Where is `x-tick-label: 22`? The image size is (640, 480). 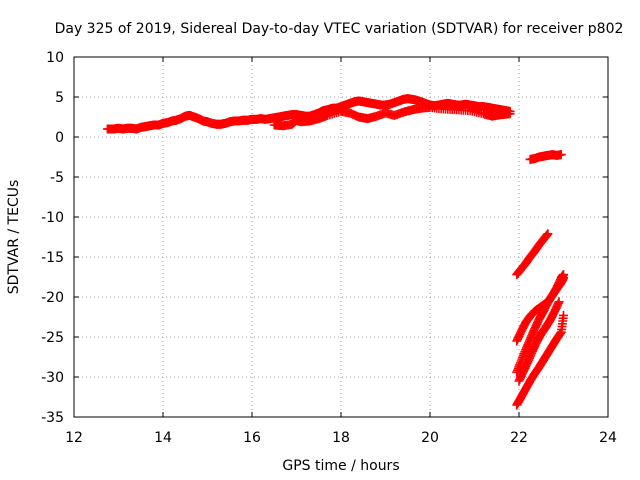
x-tick-label: 22 is located at coordinates (519, 438).